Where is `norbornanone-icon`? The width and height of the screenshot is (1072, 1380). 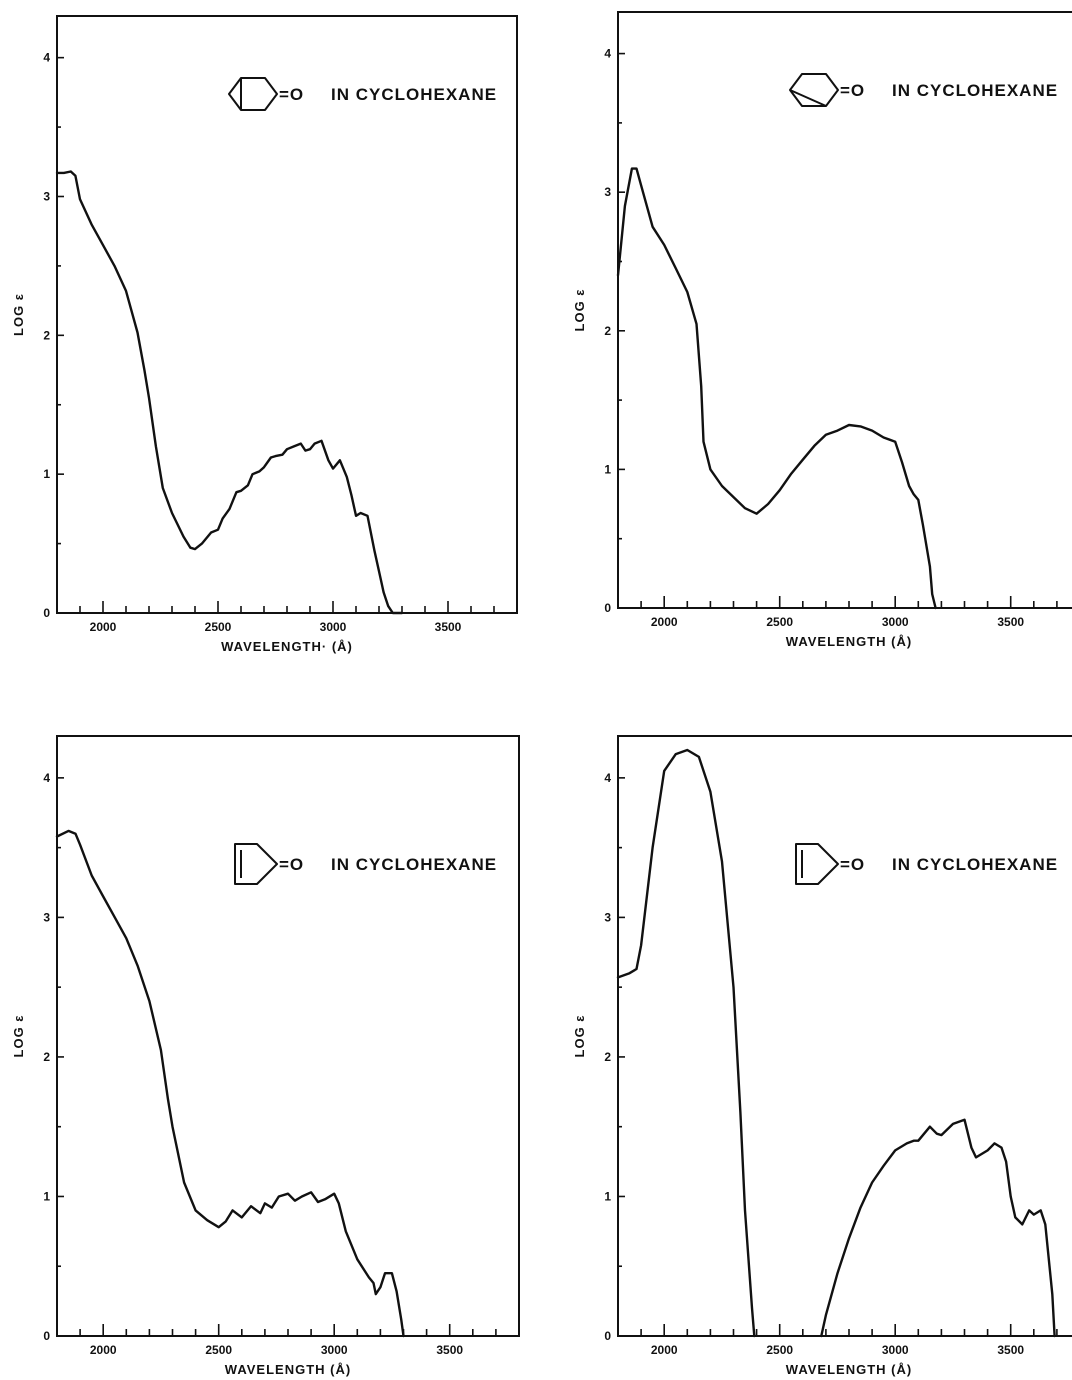 norbornanone-icon is located at coordinates (814, 90).